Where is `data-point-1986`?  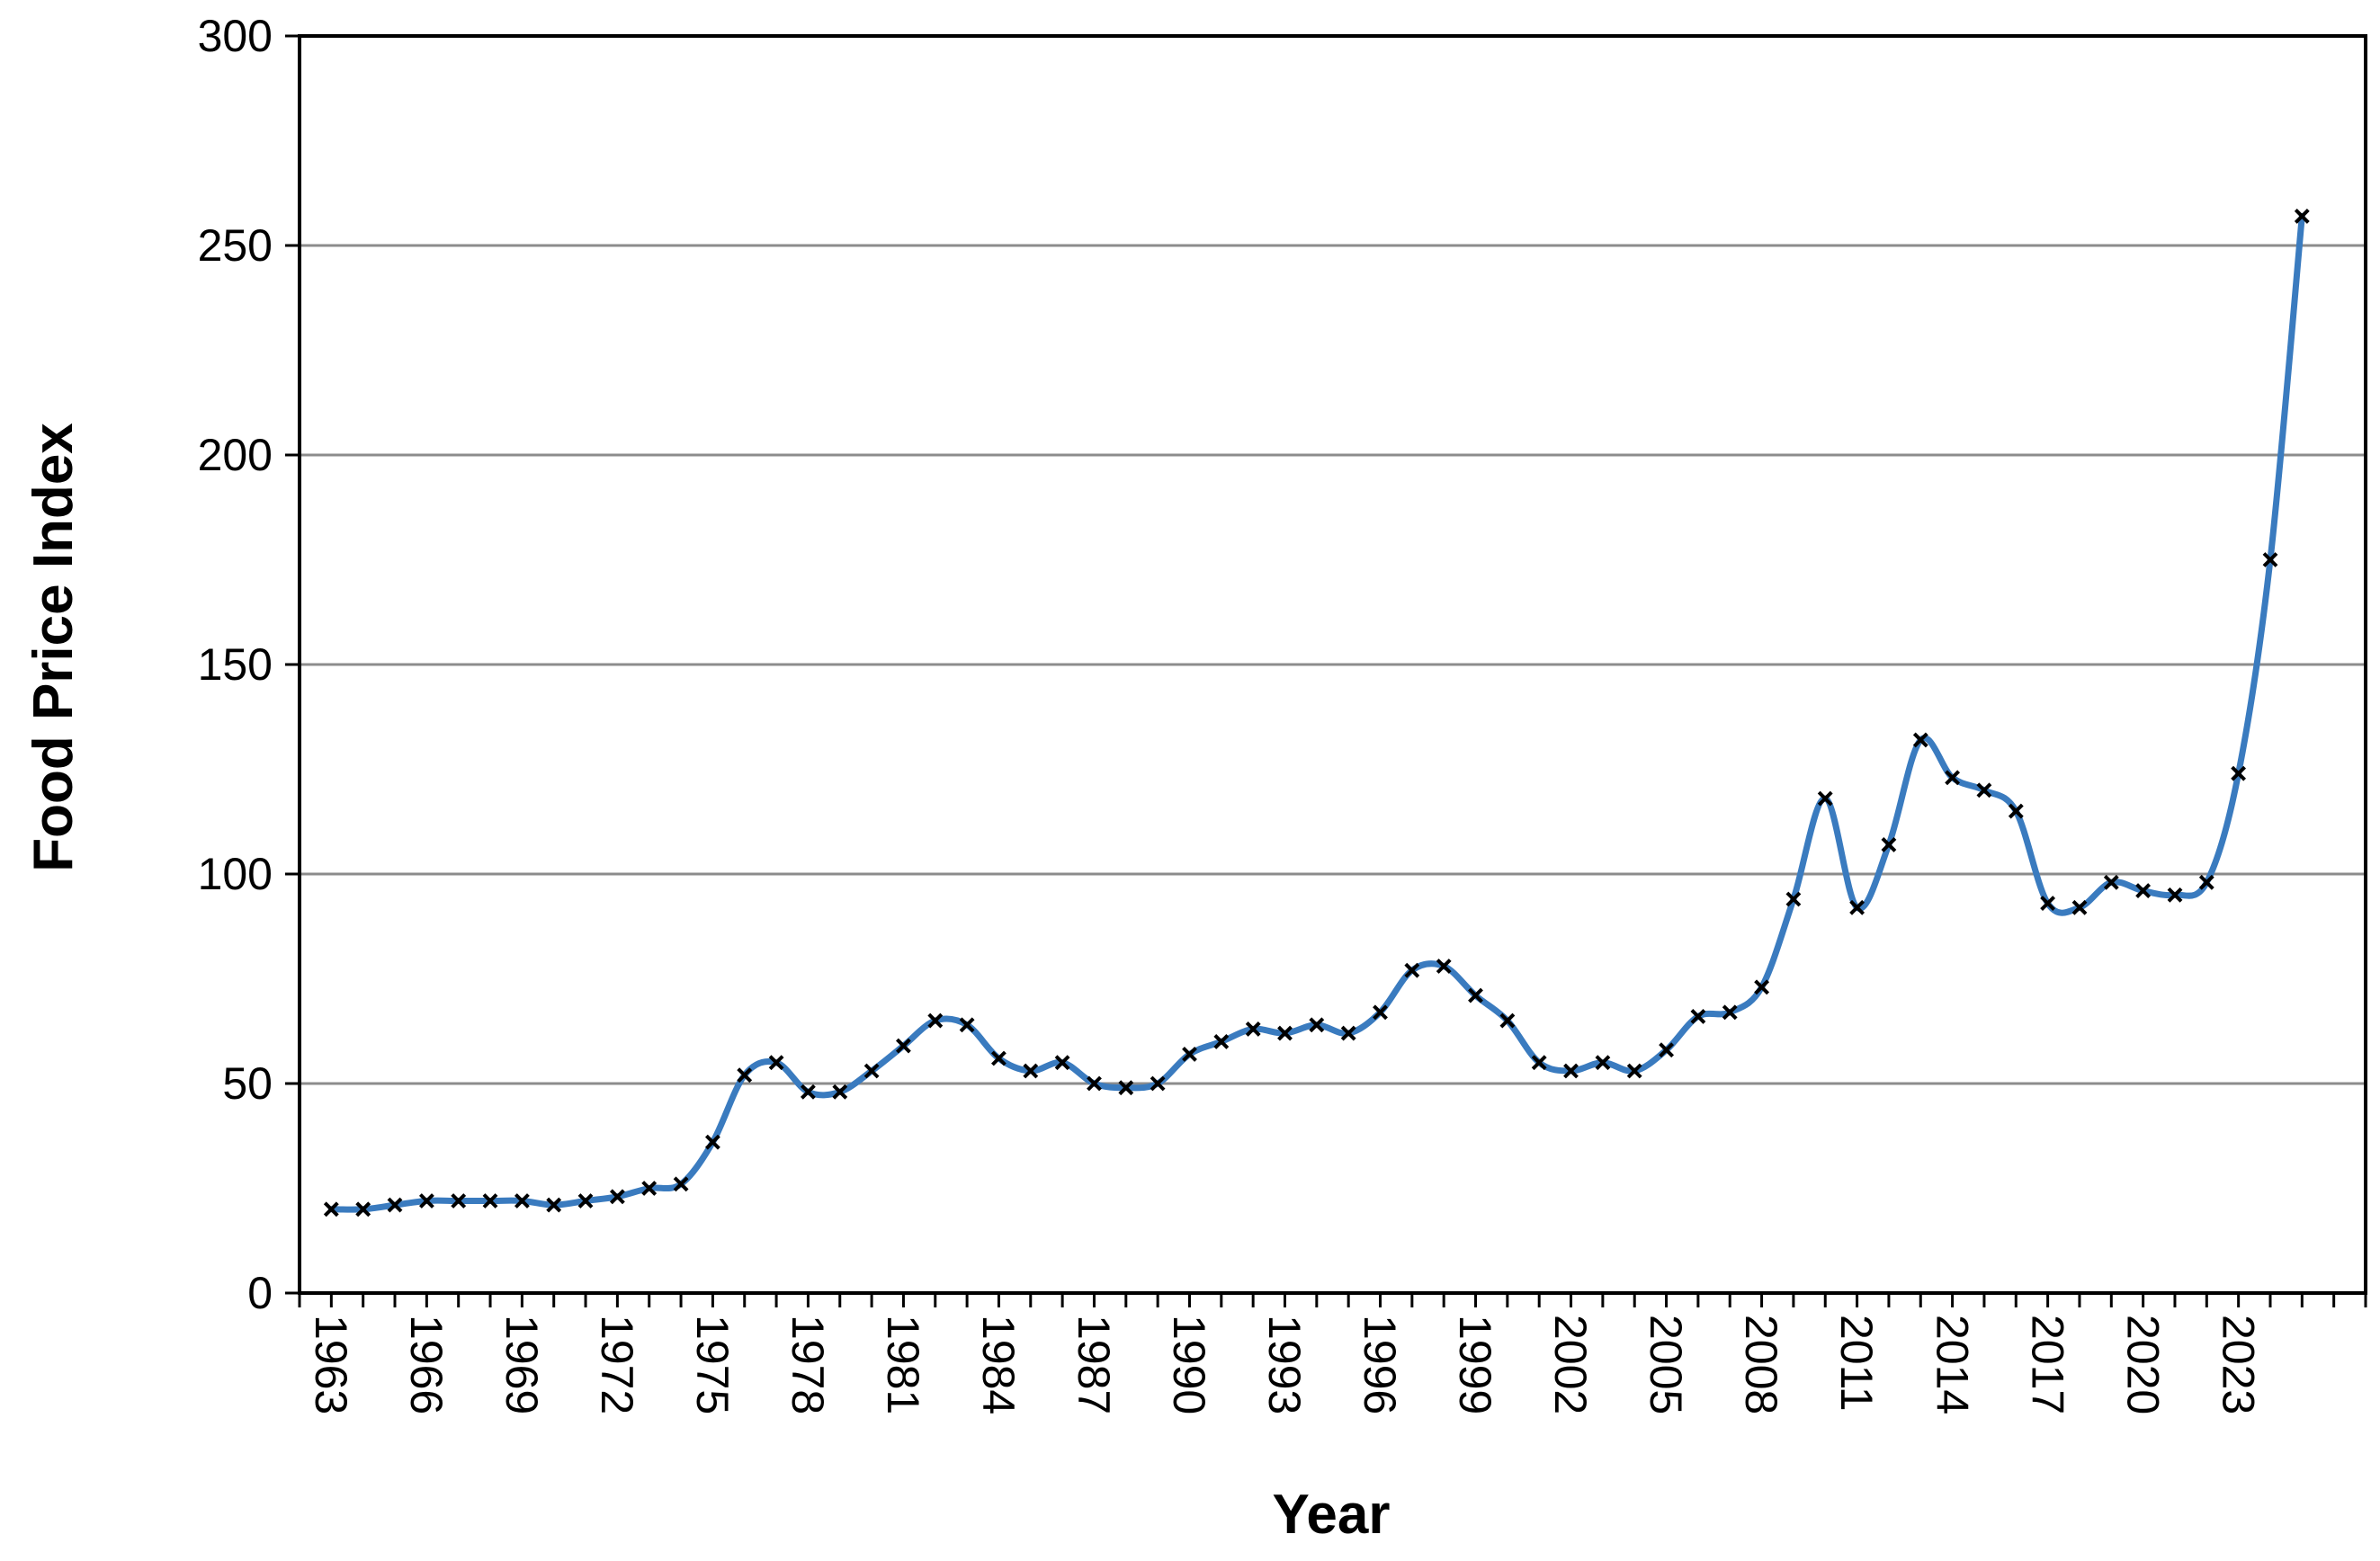 data-point-1986 is located at coordinates (1031, 1071).